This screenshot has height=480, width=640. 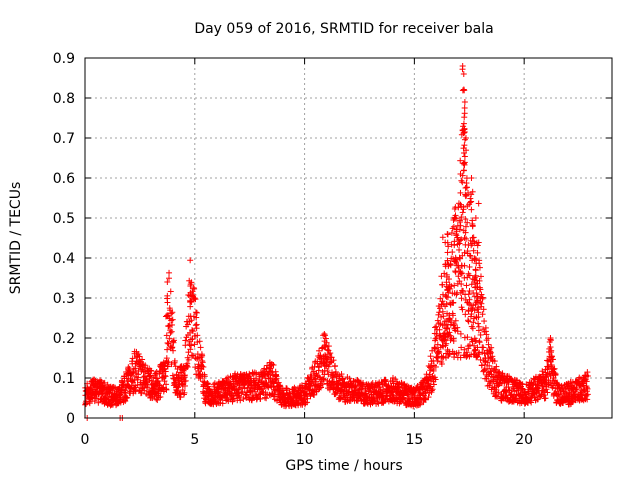 I want to click on x-tick-label: 15, so click(x=414, y=440).